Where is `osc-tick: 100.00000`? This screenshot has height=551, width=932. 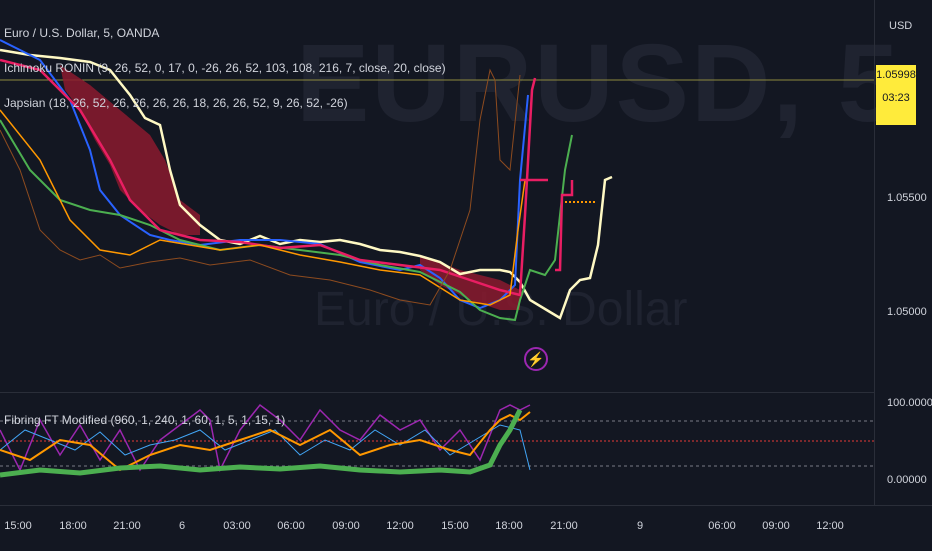 osc-tick: 100.00000 is located at coordinates (909, 403).